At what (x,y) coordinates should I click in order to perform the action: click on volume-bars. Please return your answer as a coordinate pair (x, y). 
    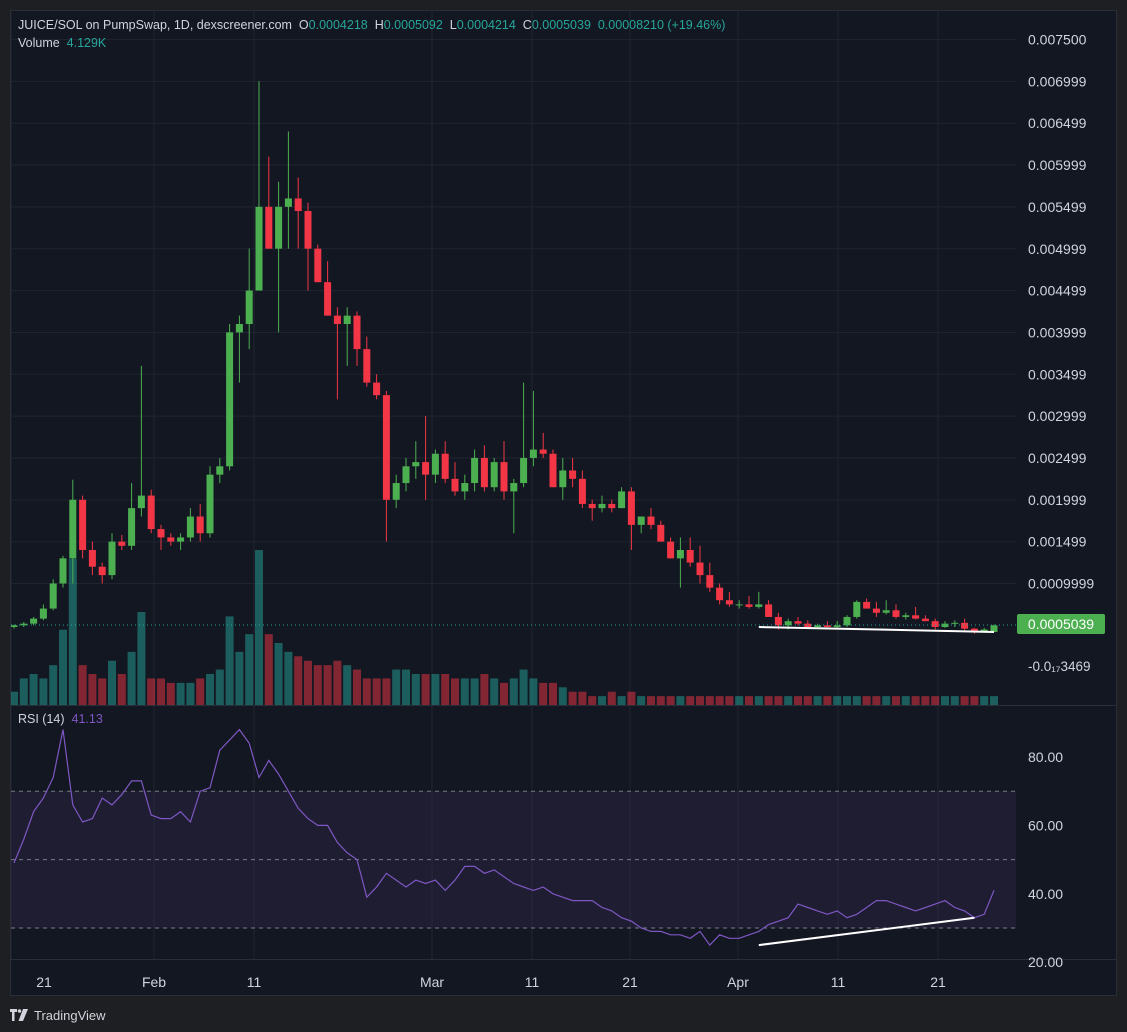
    Looking at the image, I should click on (504, 627).